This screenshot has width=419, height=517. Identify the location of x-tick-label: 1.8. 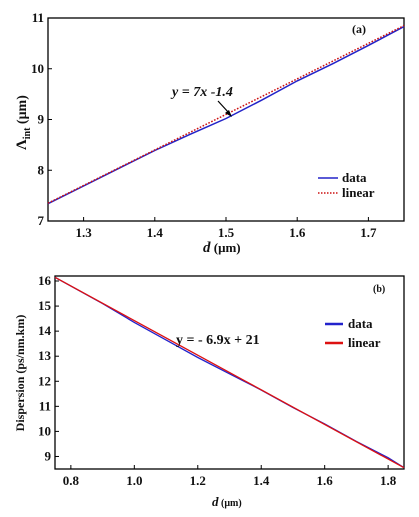
(388, 480).